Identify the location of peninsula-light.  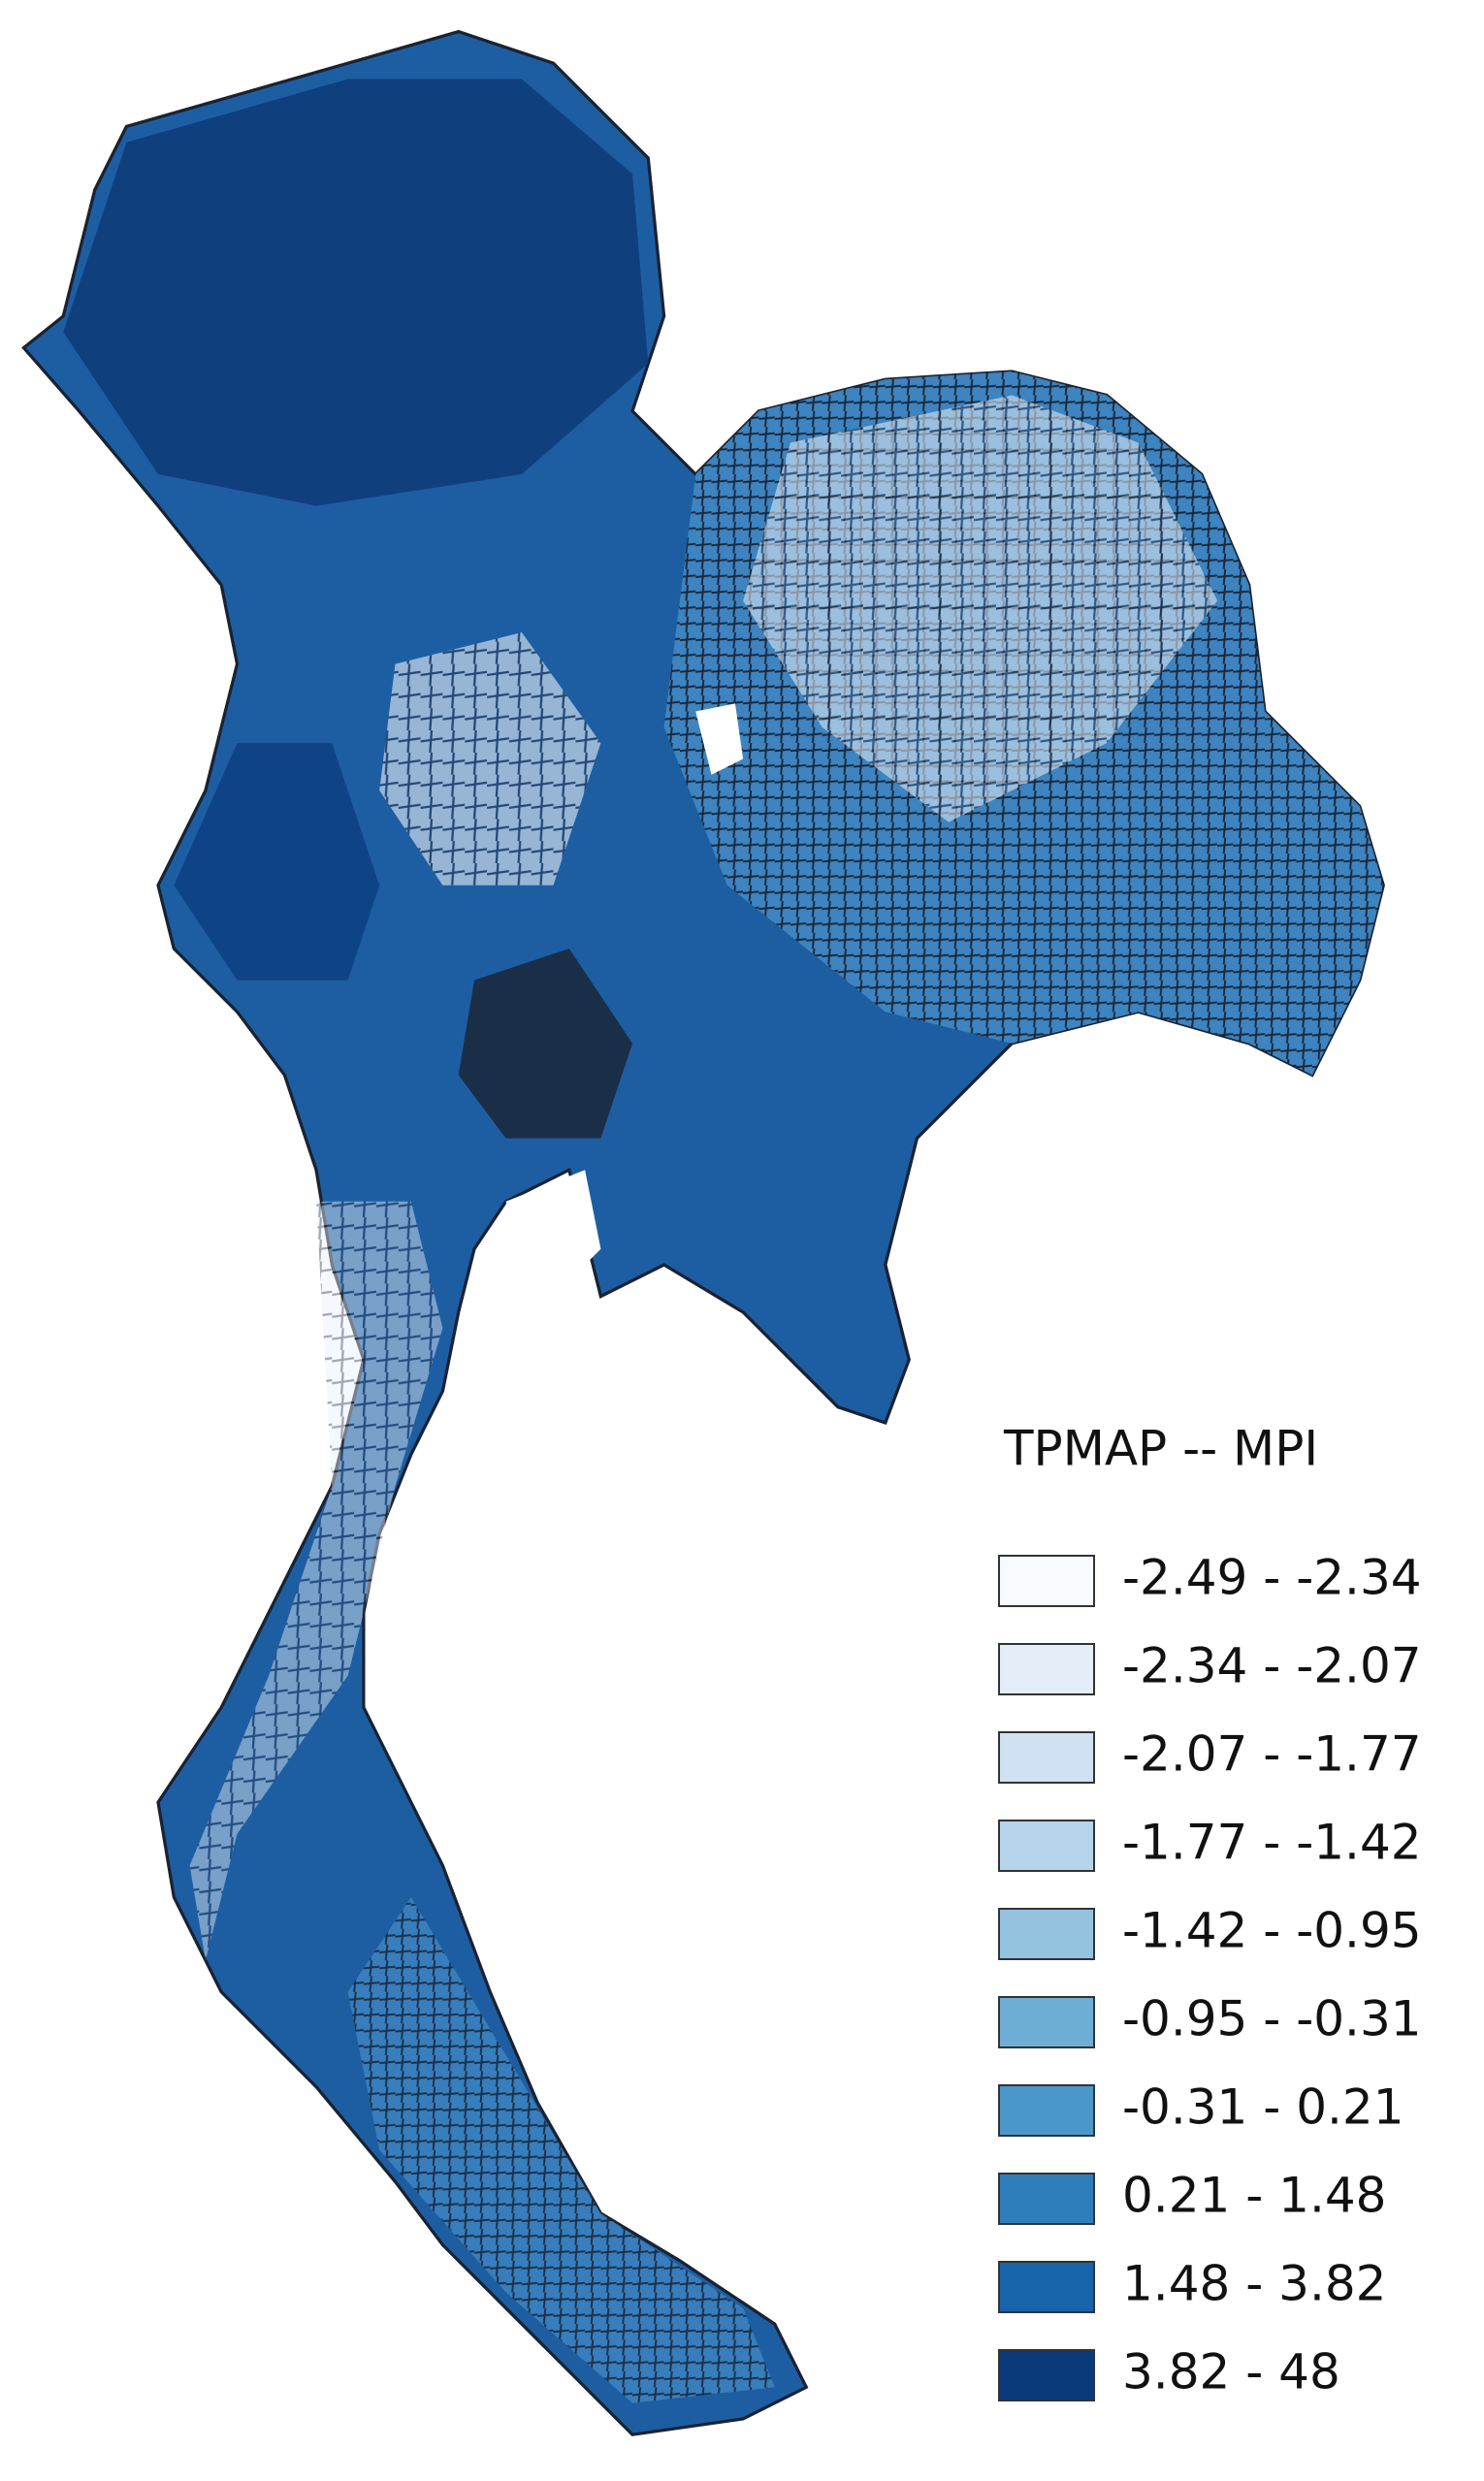
(316, 1581).